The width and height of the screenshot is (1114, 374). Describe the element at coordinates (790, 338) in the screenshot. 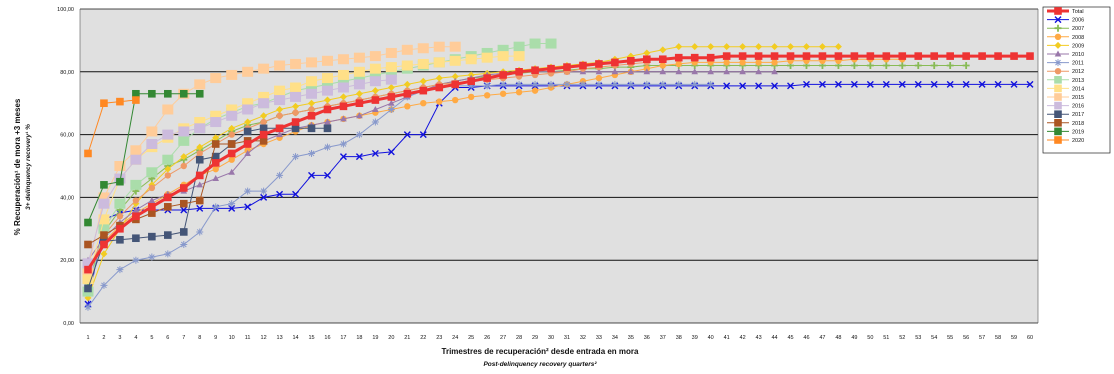

I see `x-tick-label: 45` at that location.